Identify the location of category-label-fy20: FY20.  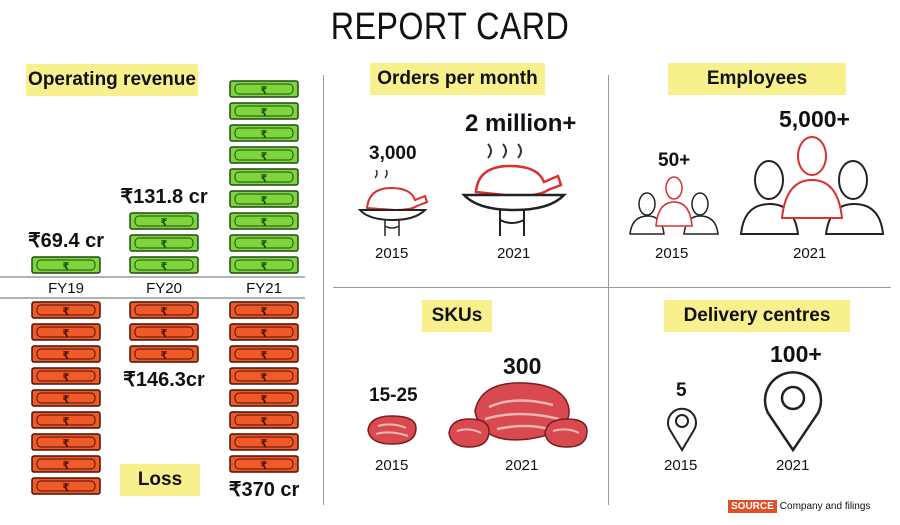
(164, 288).